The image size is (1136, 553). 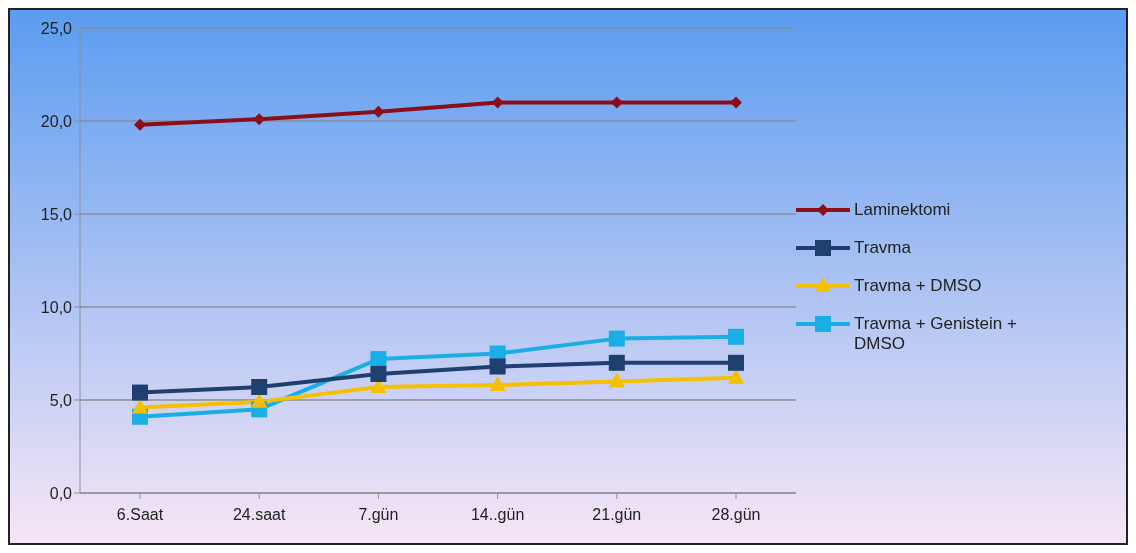 What do you see at coordinates (56, 307) in the screenshot?
I see `y-tick-label: 10,0` at bounding box center [56, 307].